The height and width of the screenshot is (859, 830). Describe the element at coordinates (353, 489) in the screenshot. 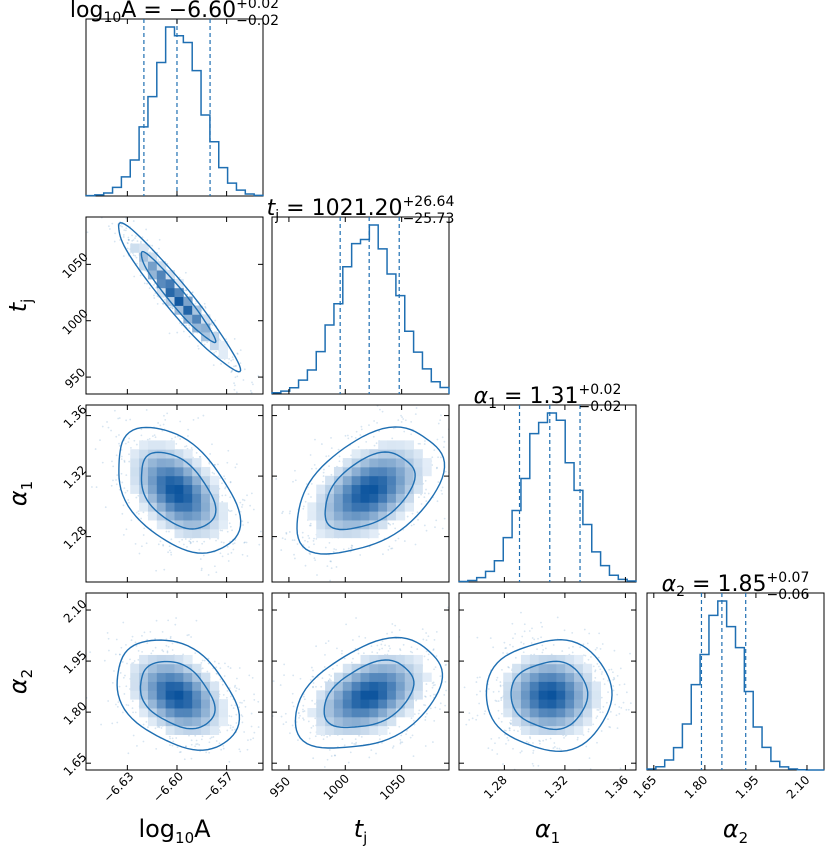

I see `density-layer` at that location.